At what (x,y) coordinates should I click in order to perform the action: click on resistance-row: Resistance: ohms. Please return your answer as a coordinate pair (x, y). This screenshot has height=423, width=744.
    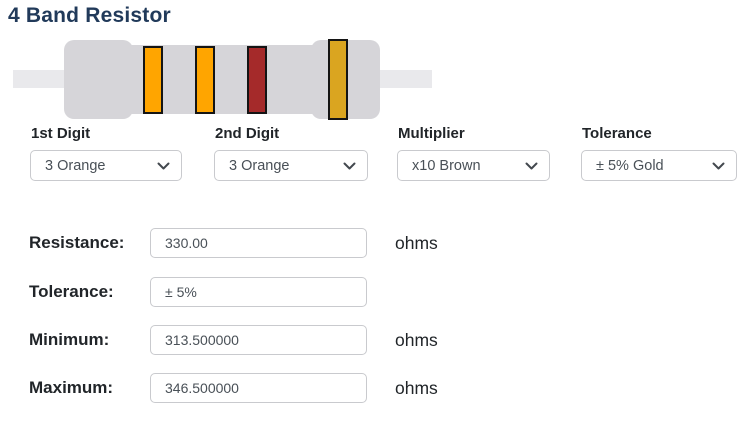
    Looking at the image, I should click on (372, 243).